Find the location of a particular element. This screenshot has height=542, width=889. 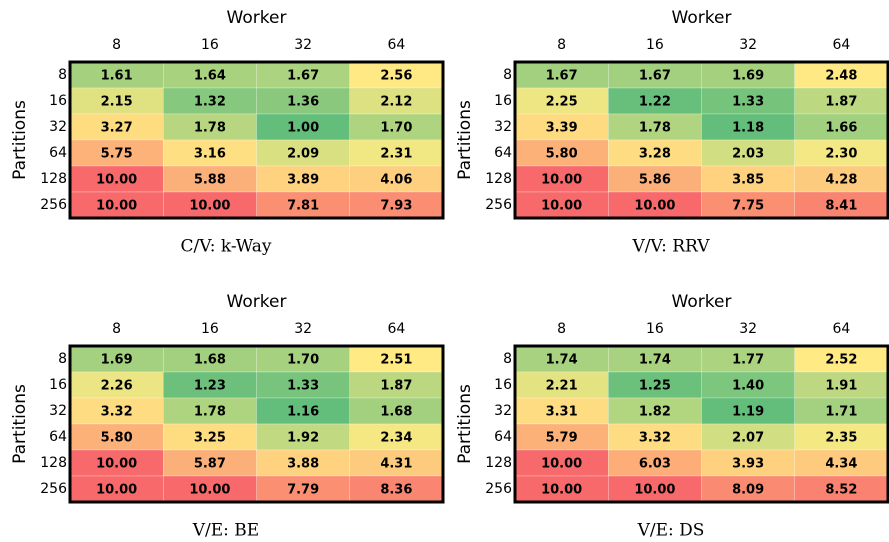

table-border is located at coordinates (701, 424).